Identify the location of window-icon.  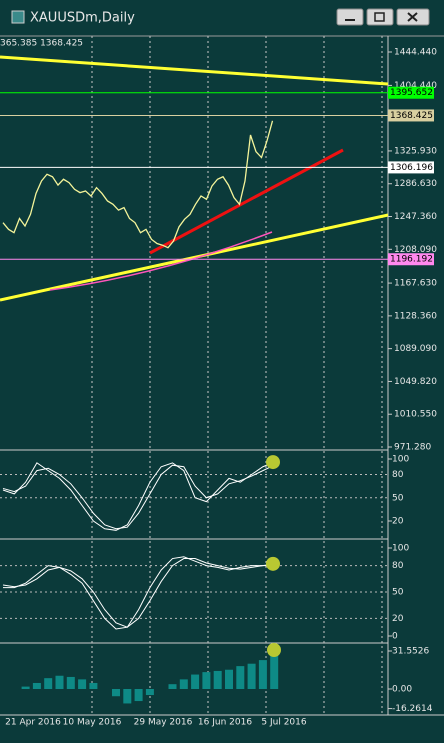
(18, 17).